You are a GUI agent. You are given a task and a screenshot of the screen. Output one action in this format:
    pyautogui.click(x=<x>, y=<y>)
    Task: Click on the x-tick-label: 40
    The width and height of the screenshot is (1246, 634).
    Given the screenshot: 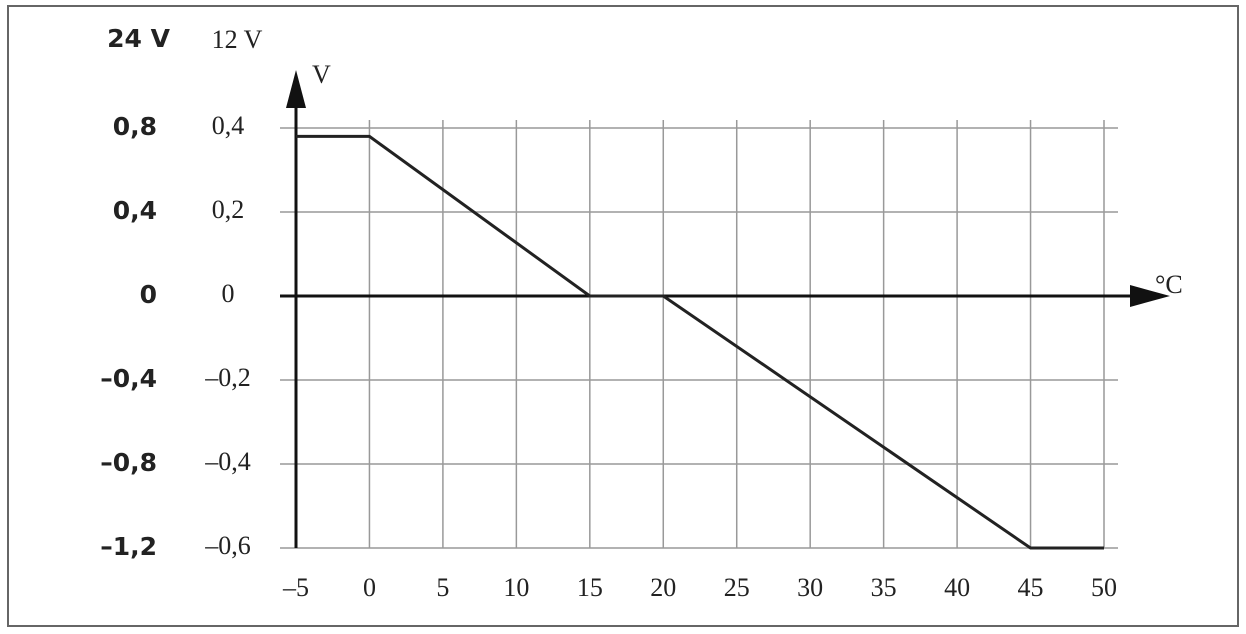 What is the action you would take?
    pyautogui.click(x=957, y=587)
    